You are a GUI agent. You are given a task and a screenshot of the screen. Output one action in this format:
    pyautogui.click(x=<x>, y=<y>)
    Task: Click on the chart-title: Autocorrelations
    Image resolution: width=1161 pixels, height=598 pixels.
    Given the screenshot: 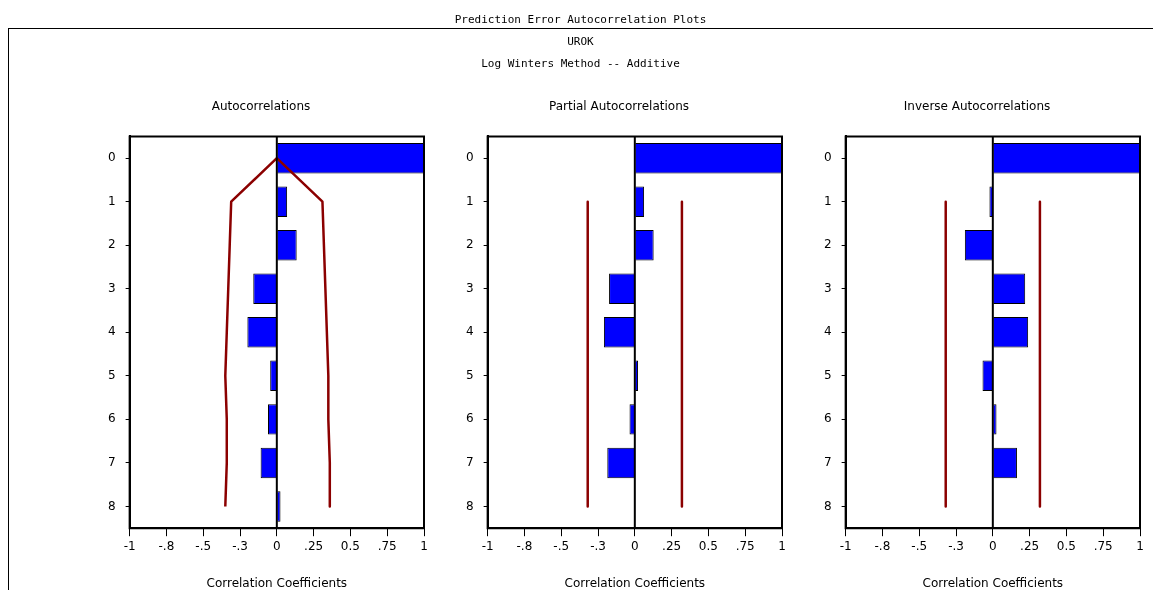 What is the action you would take?
    pyautogui.click(x=261, y=106)
    